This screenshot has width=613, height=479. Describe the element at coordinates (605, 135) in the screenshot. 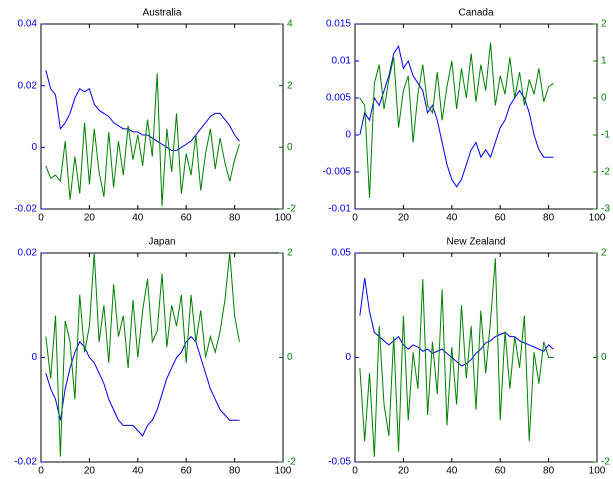

I see `y2-tick-label: -1` at that location.